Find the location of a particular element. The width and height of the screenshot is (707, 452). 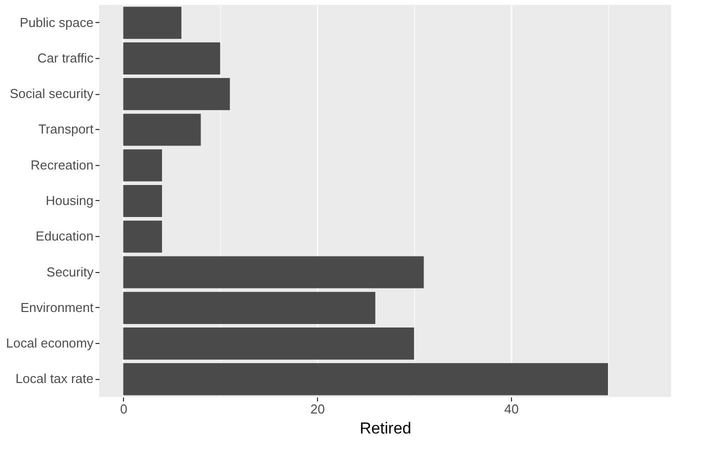

y-tick-label: Recreation is located at coordinates (62, 164).